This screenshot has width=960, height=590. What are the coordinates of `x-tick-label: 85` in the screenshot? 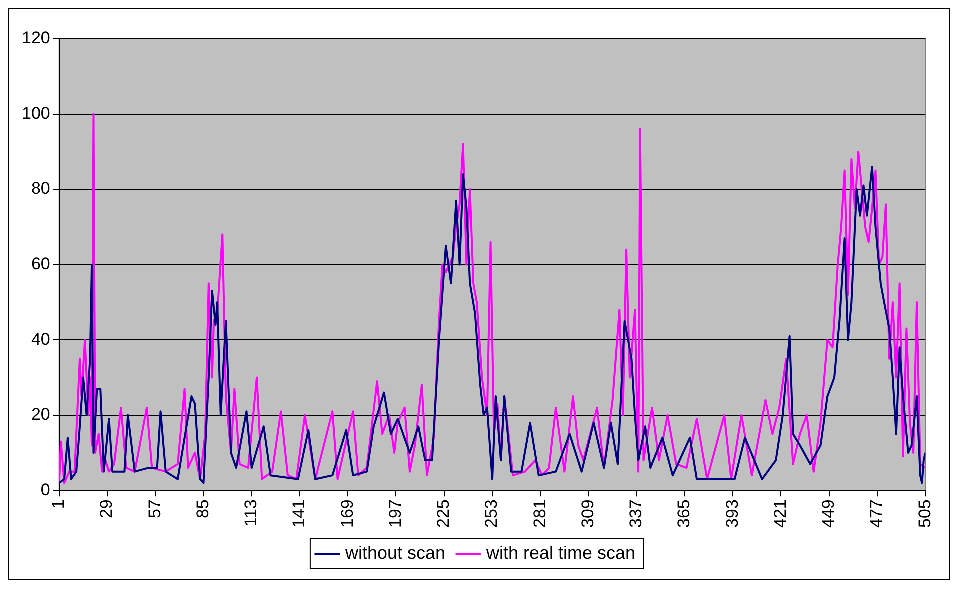 It's located at (202, 509).